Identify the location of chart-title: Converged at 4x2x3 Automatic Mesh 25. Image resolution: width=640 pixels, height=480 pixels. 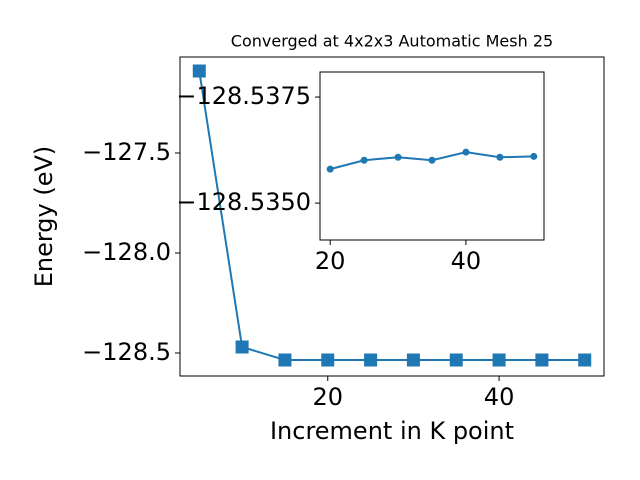
(392, 41).